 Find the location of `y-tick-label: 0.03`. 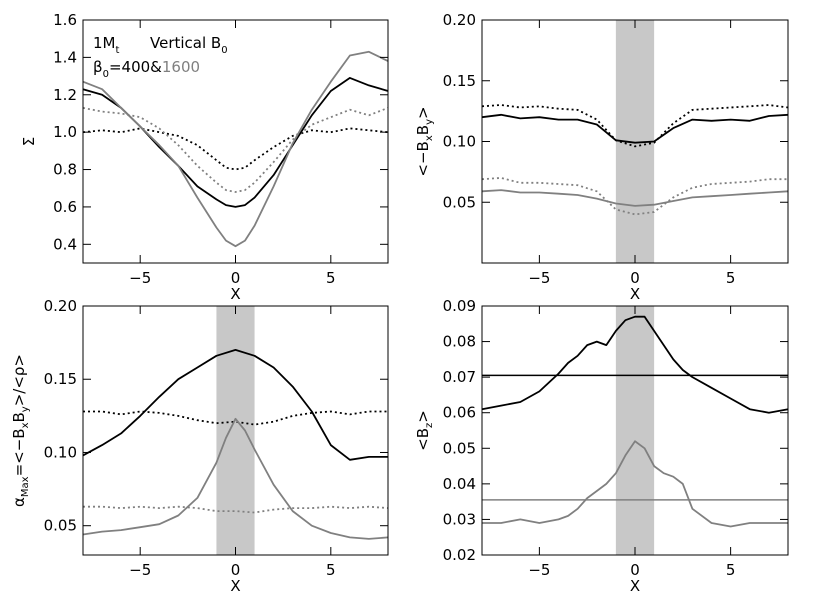

y-tick-label: 0.03 is located at coordinates (459, 519).